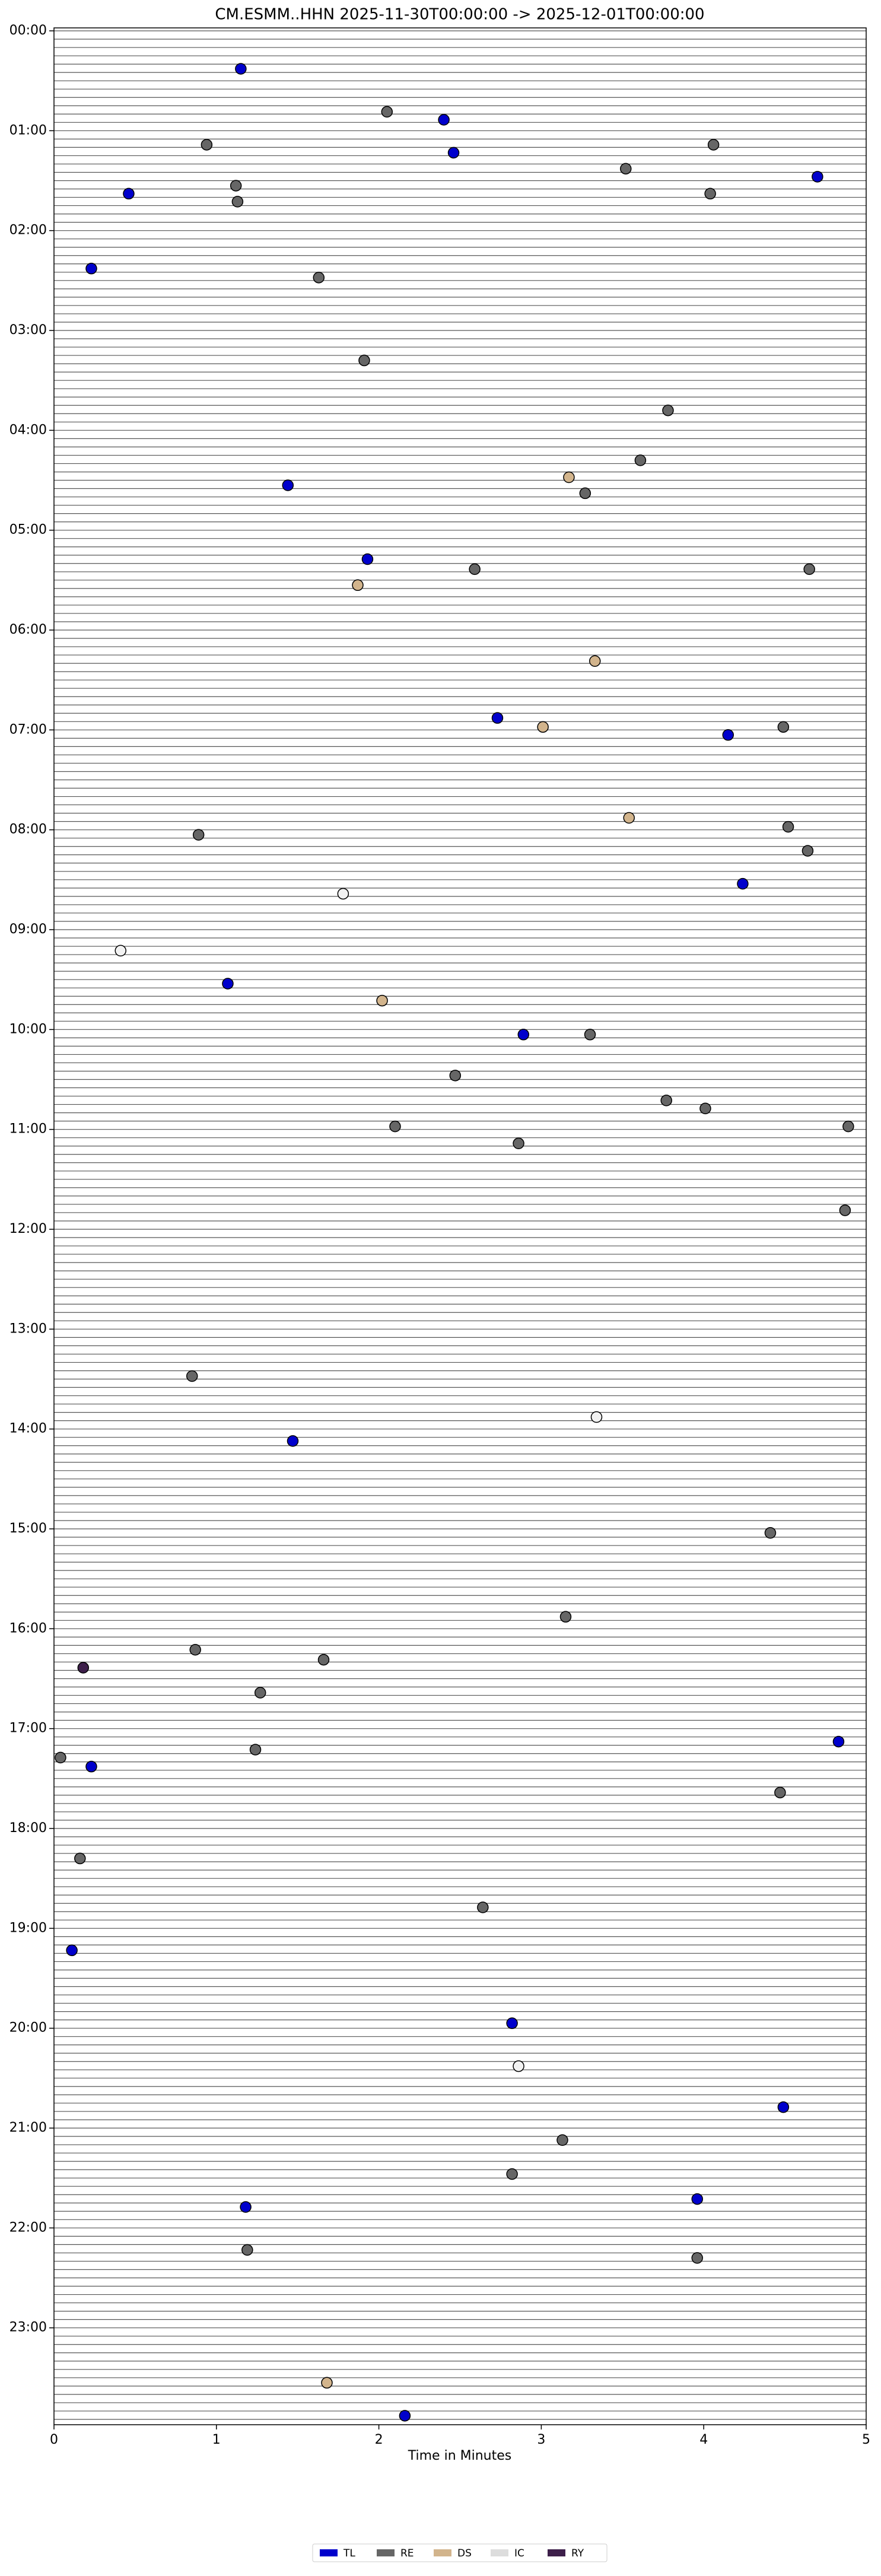 The height and width of the screenshot is (2576, 881). Describe the element at coordinates (28, 1728) in the screenshot. I see `y-tick-label: 17:00` at that location.